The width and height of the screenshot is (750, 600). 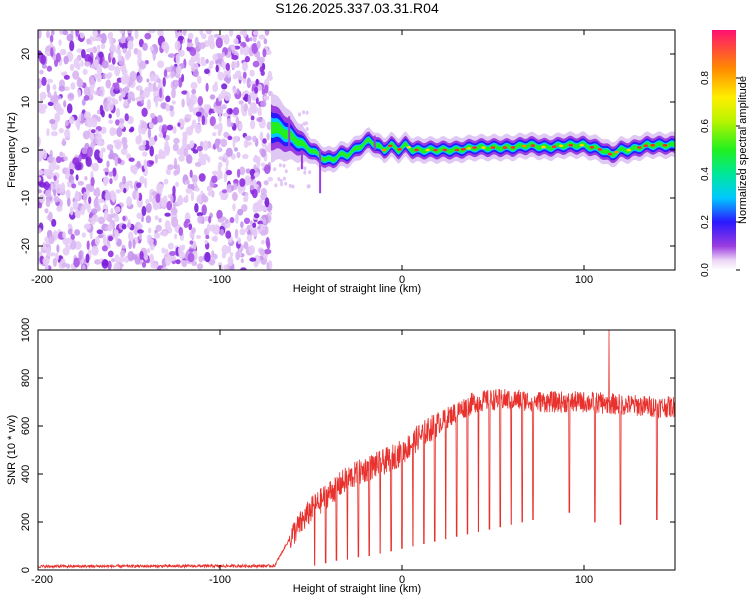 What do you see at coordinates (584, 580) in the screenshot?
I see `snr-xtick-label: 100` at bounding box center [584, 580].